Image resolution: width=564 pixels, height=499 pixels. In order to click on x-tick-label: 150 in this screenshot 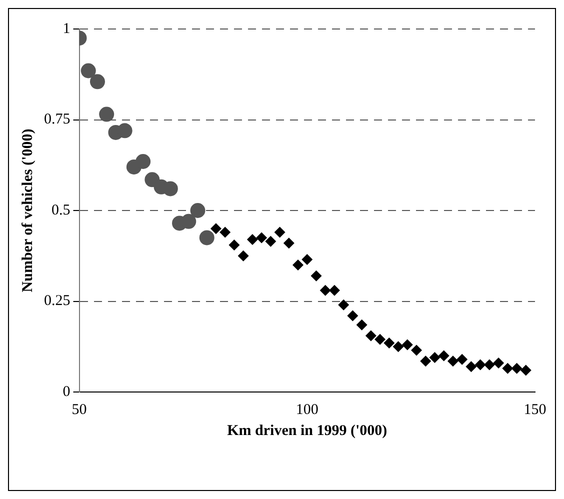, I will do `click(535, 410)`.